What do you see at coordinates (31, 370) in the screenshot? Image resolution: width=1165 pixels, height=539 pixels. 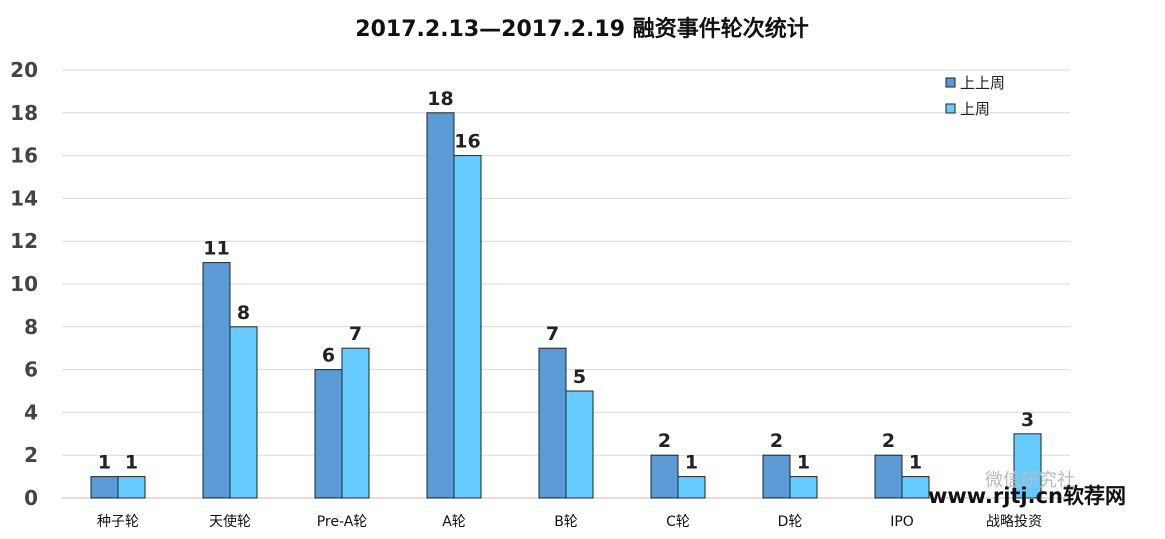 I see `y-tick-label: 6` at bounding box center [31, 370].